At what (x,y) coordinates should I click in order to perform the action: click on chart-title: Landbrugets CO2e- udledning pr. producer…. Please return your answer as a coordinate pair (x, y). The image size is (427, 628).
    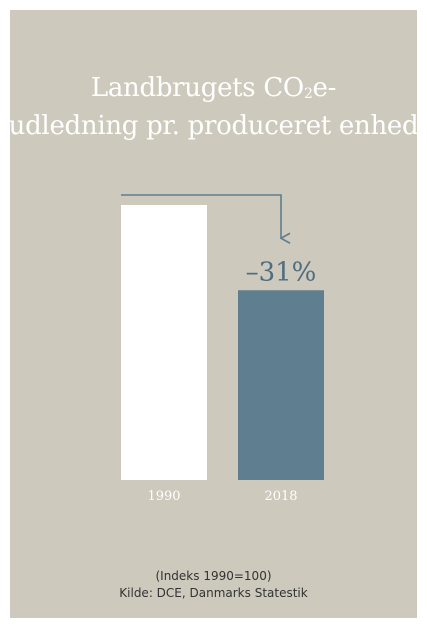
    Looking at the image, I should click on (213, 107).